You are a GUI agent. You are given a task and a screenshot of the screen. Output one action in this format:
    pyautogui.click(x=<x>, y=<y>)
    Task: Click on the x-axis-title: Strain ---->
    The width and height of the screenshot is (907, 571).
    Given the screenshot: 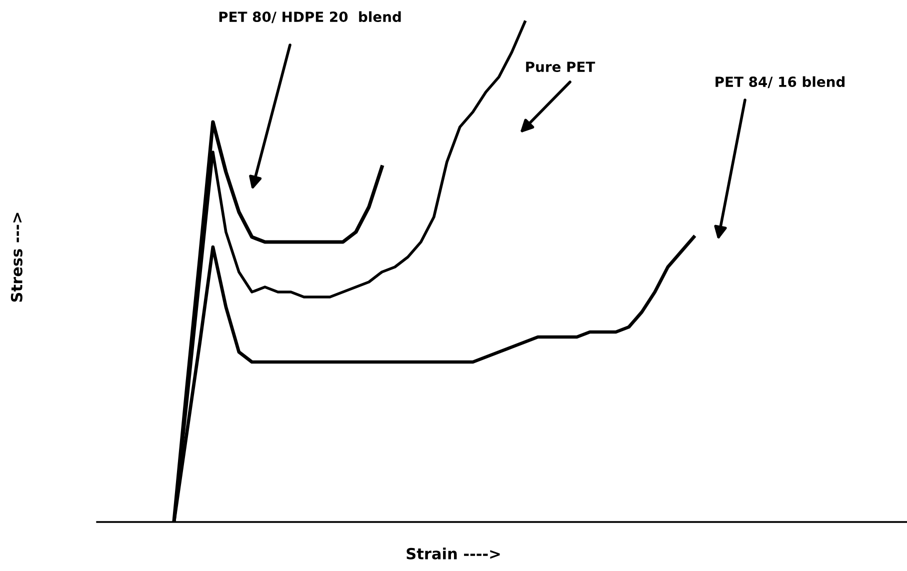 What is the action you would take?
    pyautogui.click(x=453, y=554)
    